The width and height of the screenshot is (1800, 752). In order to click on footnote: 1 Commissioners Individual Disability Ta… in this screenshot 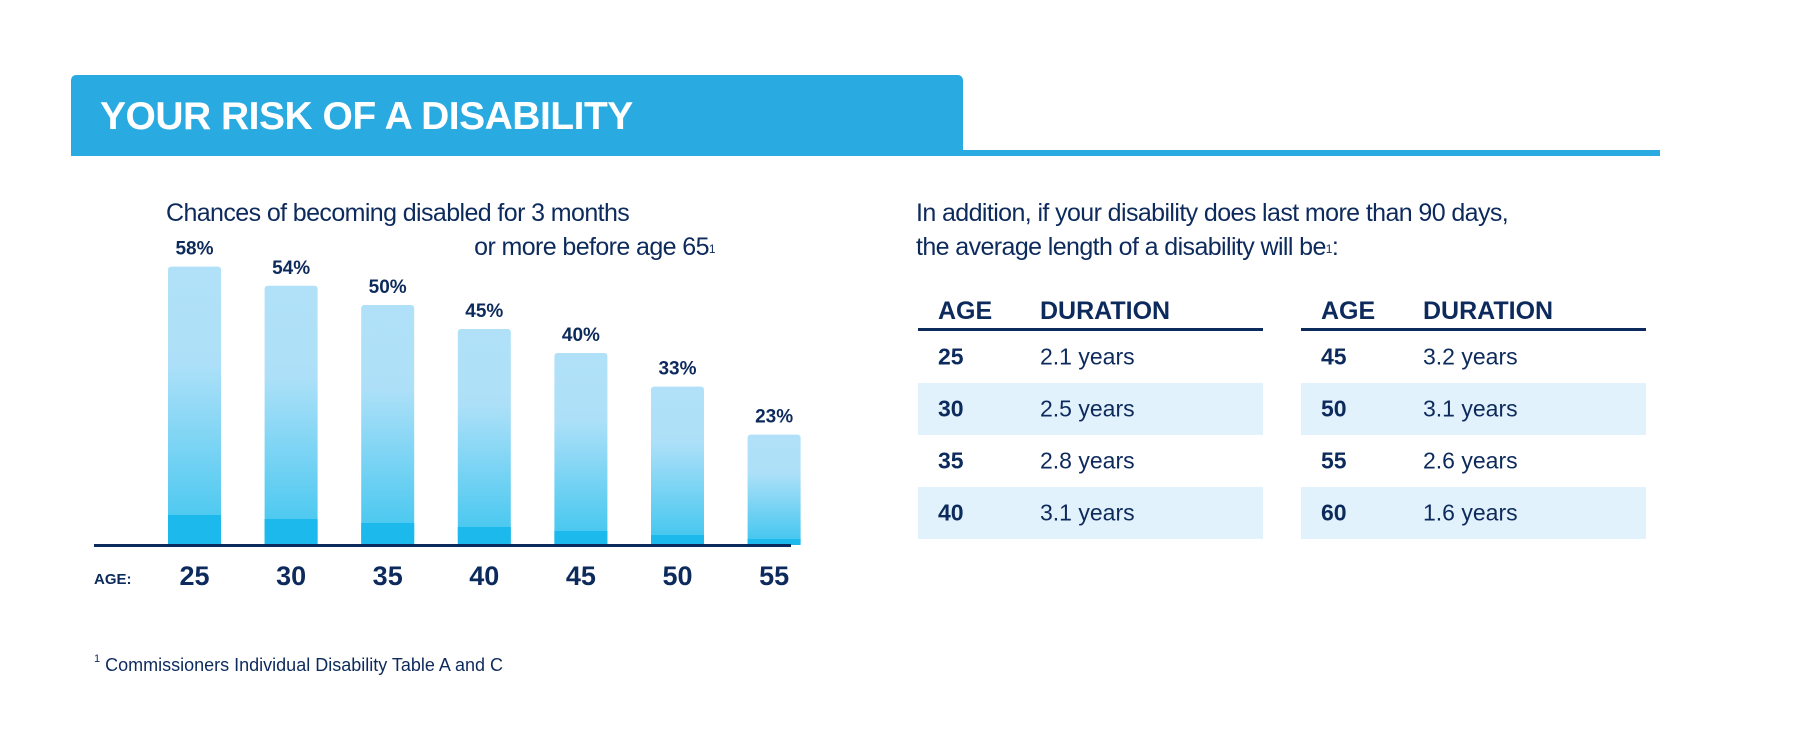, I will do `click(298, 664)`.